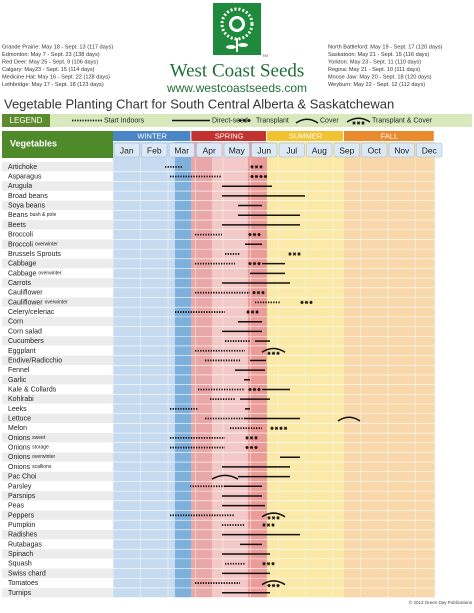 The height and width of the screenshot is (613, 474). I want to click on vegetable-name: Soya beans, so click(26, 205).